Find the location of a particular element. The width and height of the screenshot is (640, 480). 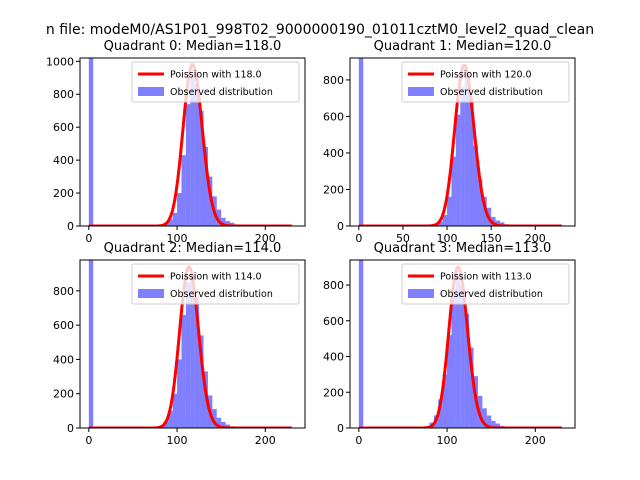

legend-label: Poission with 113.0 is located at coordinates (486, 277).